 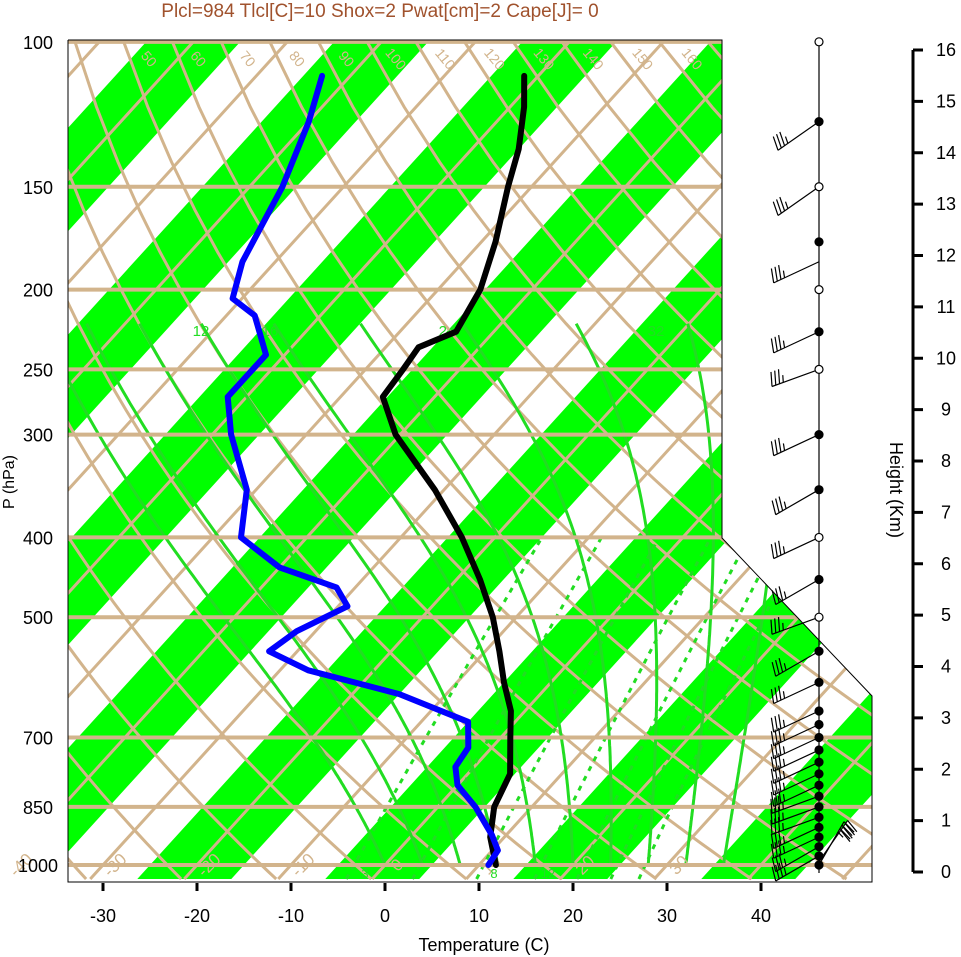 What do you see at coordinates (9, 453) in the screenshot?
I see `isotherm-line` at bounding box center [9, 453].